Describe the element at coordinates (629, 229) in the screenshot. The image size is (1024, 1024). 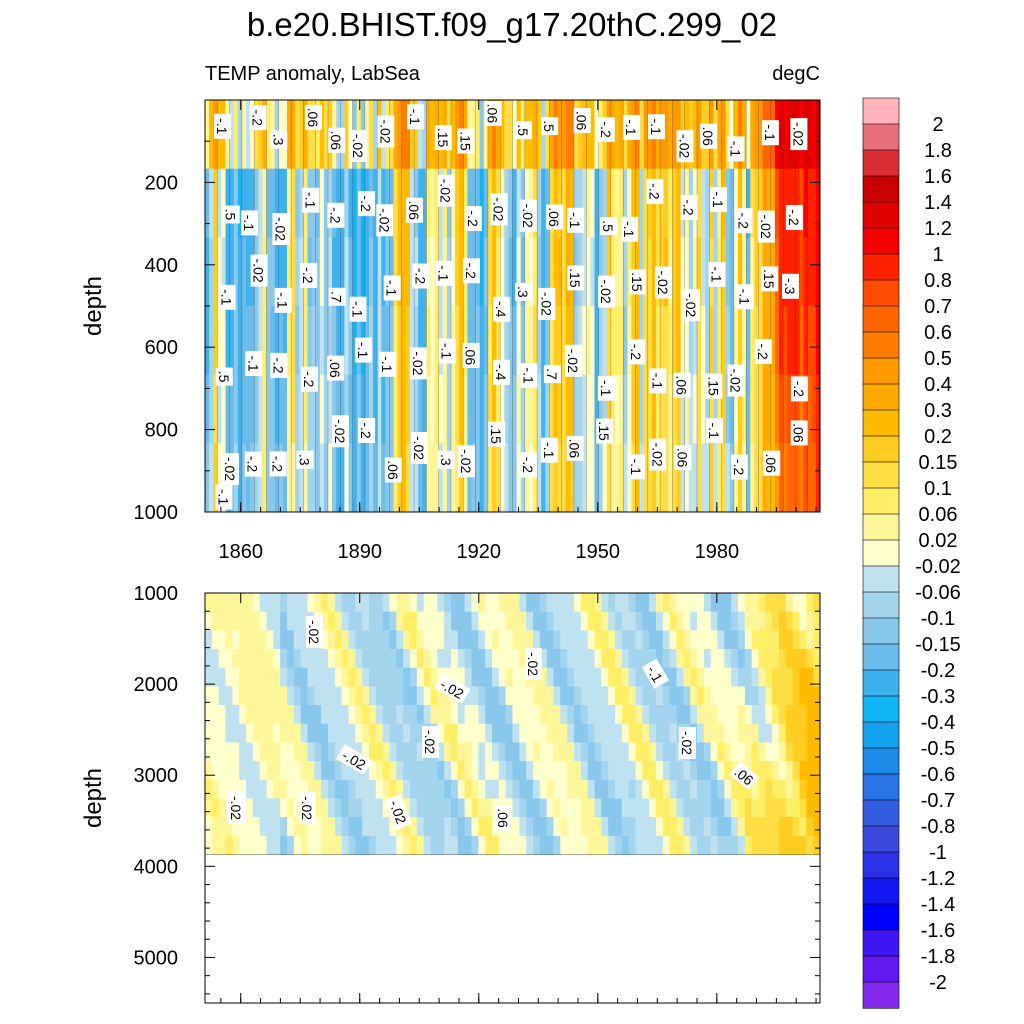
I see `contour-label-text: -.1` at that location.